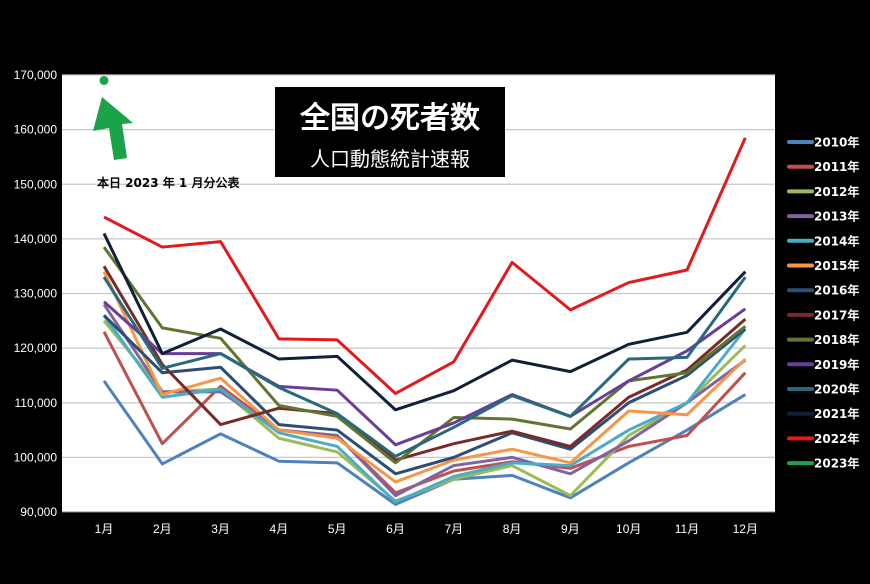 The image size is (870, 584). What do you see at coordinates (36, 457) in the screenshot?
I see `y-tick-label: 100,000` at bounding box center [36, 457].